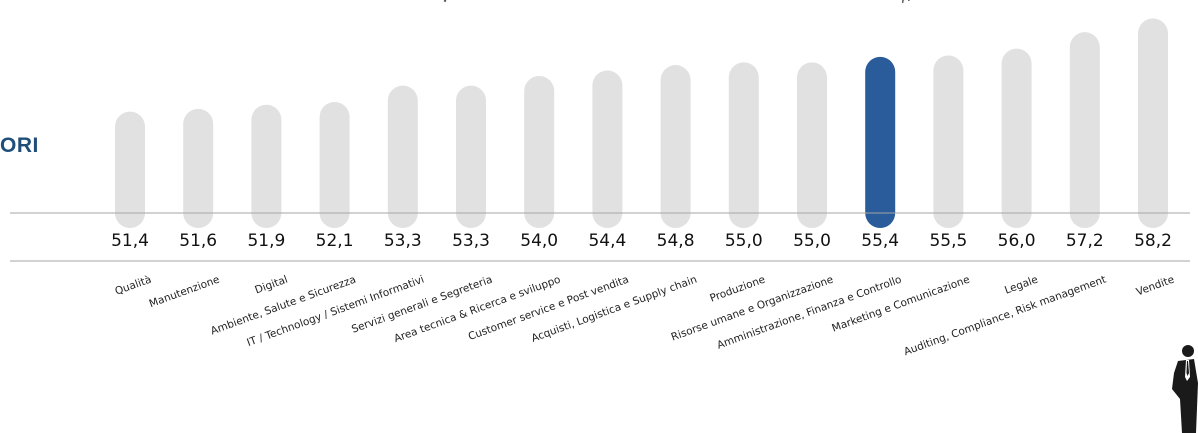  What do you see at coordinates (1021, 285) in the screenshot?
I see `category-label-14: Legale` at bounding box center [1021, 285].